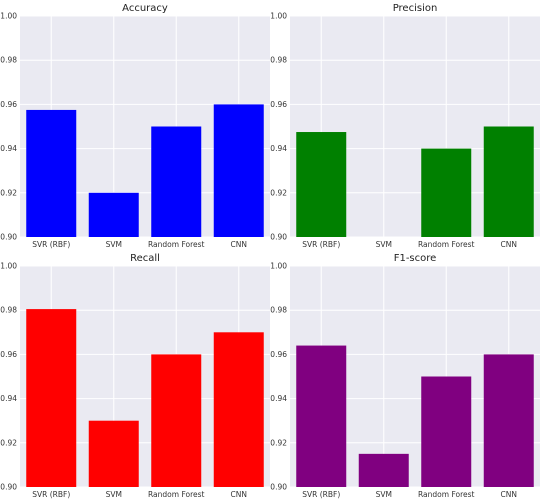 This screenshot has width=550, height=504. I want to click on accuracy-bar-svr-rbf, so click(51, 173).